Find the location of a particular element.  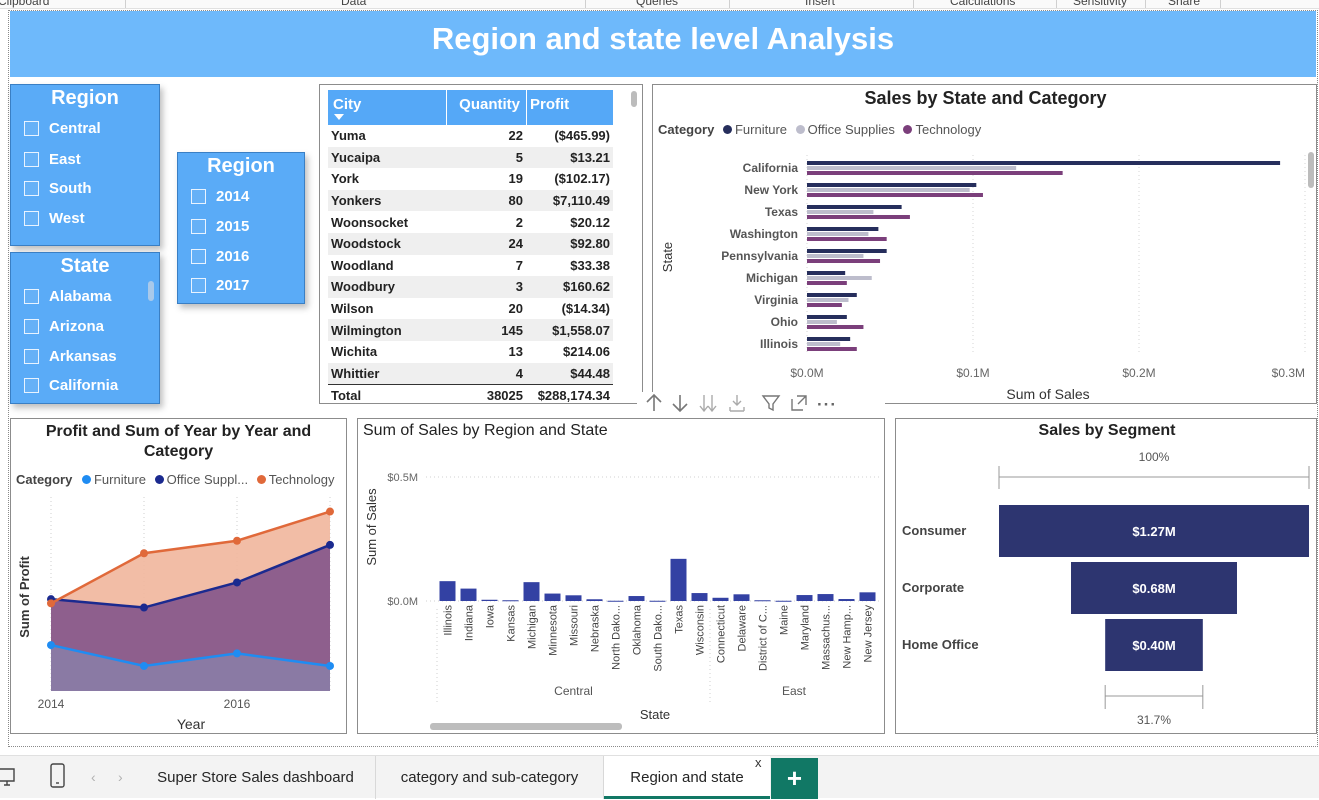

legend-title: Category is located at coordinates (686, 129).